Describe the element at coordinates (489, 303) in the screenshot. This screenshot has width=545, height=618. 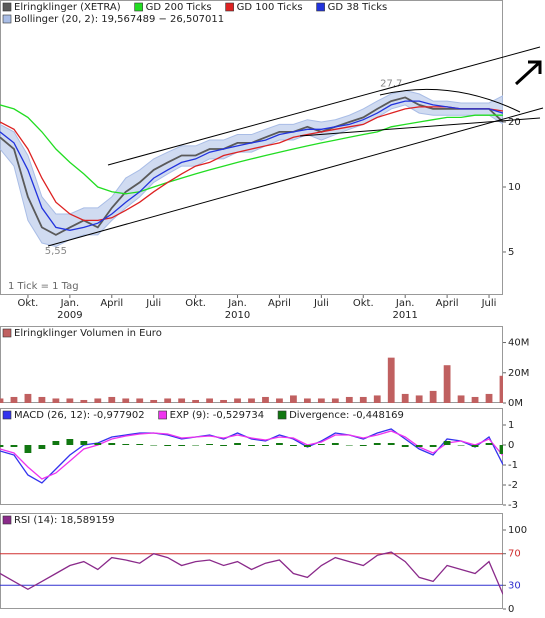
I see `x-tick-label: Juli` at that location.